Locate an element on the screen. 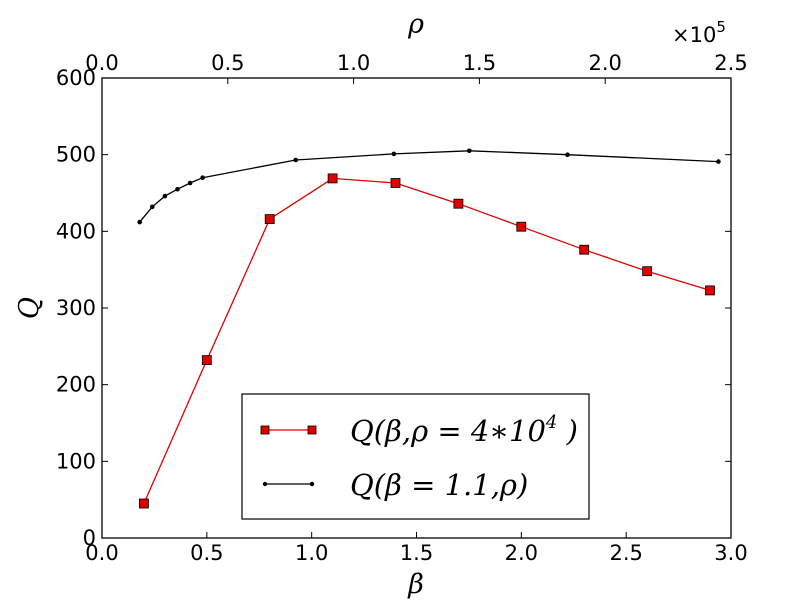  y-tick-label: 600 is located at coordinates (76, 78).